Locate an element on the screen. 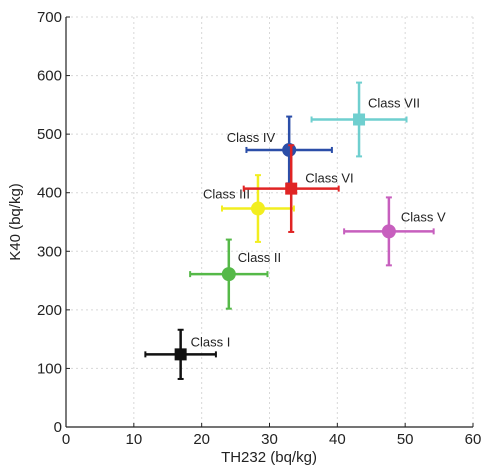 The height and width of the screenshot is (469, 483). series-class-iii: Class III is located at coordinates (249, 208).